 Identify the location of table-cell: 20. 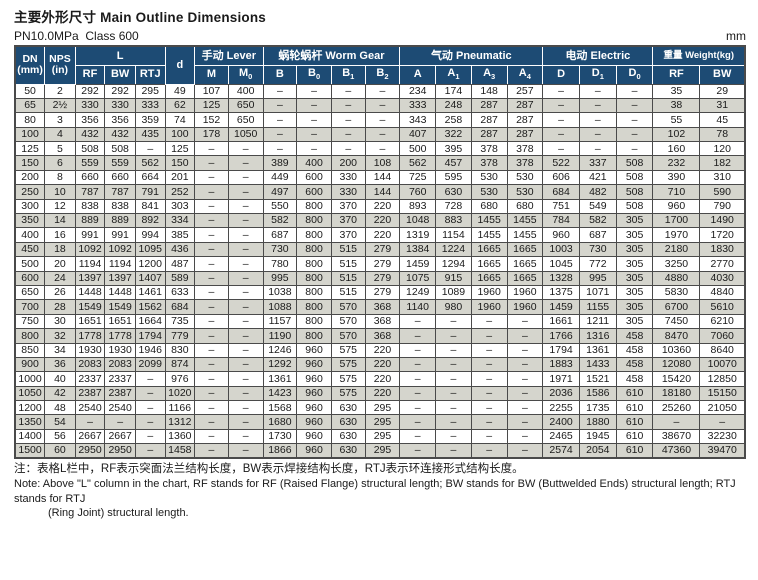
(60, 264).